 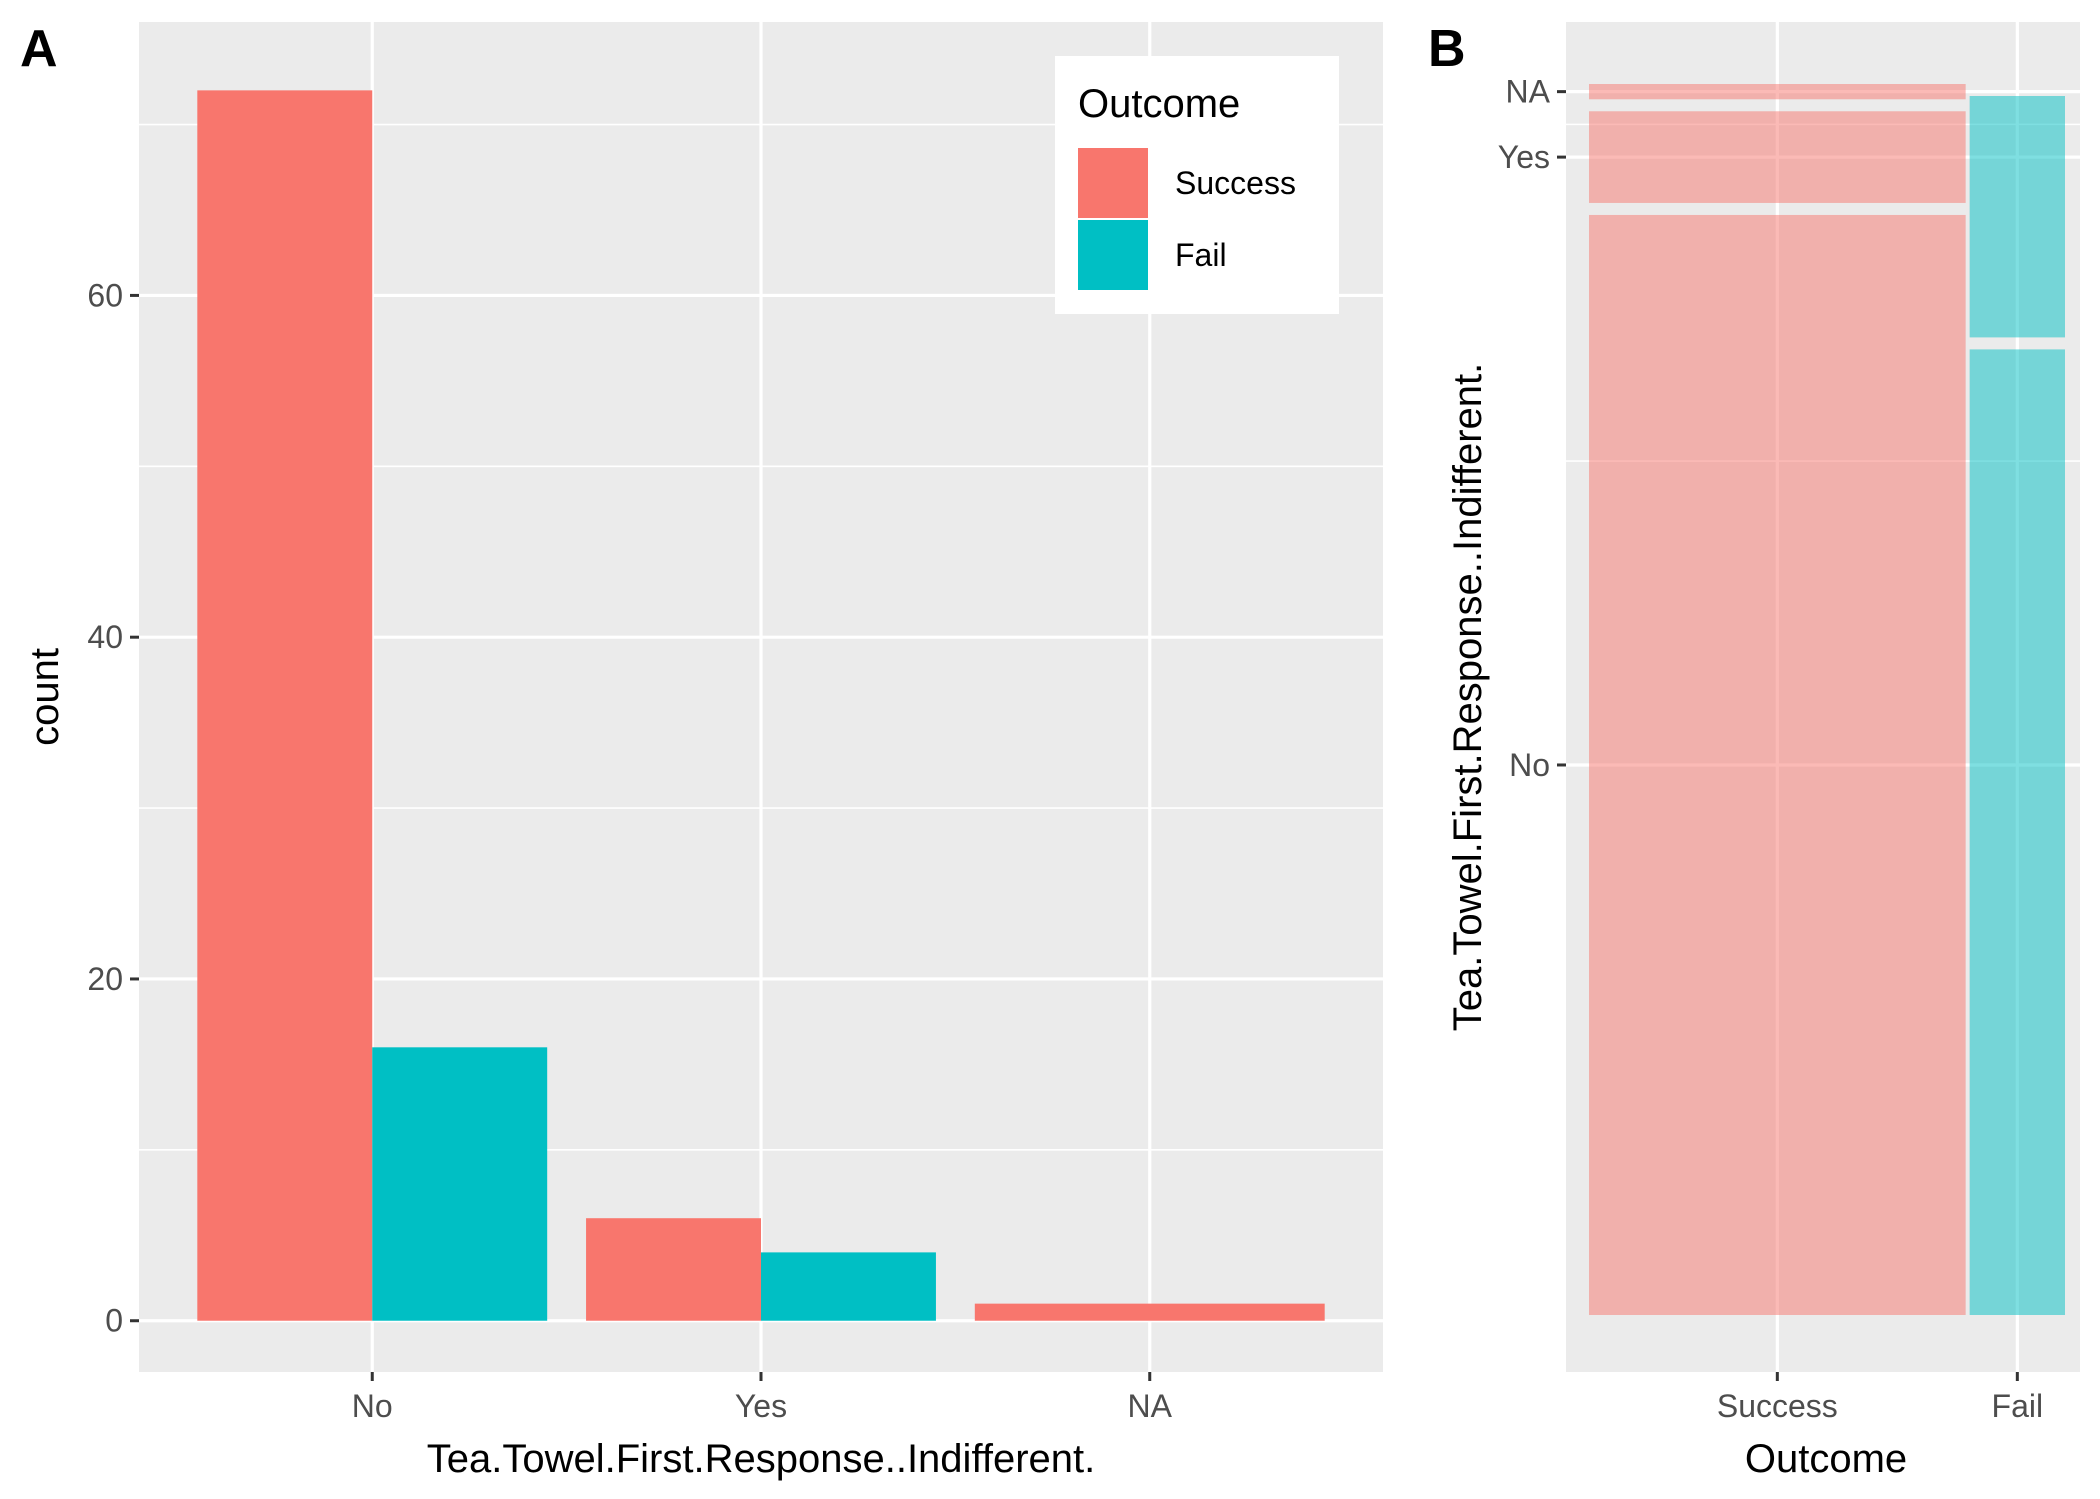 I want to click on legend-label-success: Success, so click(x=1235, y=183).